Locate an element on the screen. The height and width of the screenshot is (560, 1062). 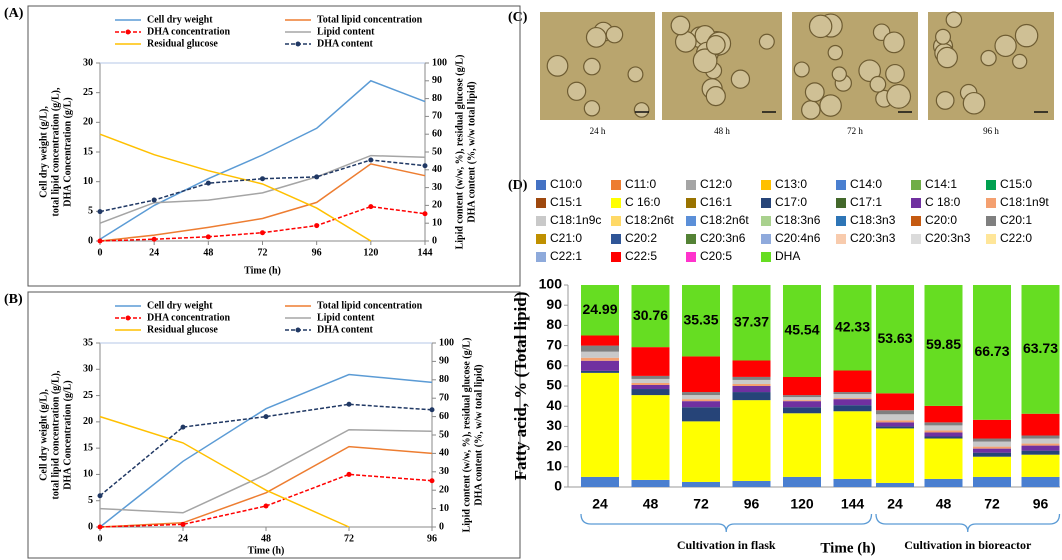
y-tick-label: 15 is located at coordinates (88, 447).